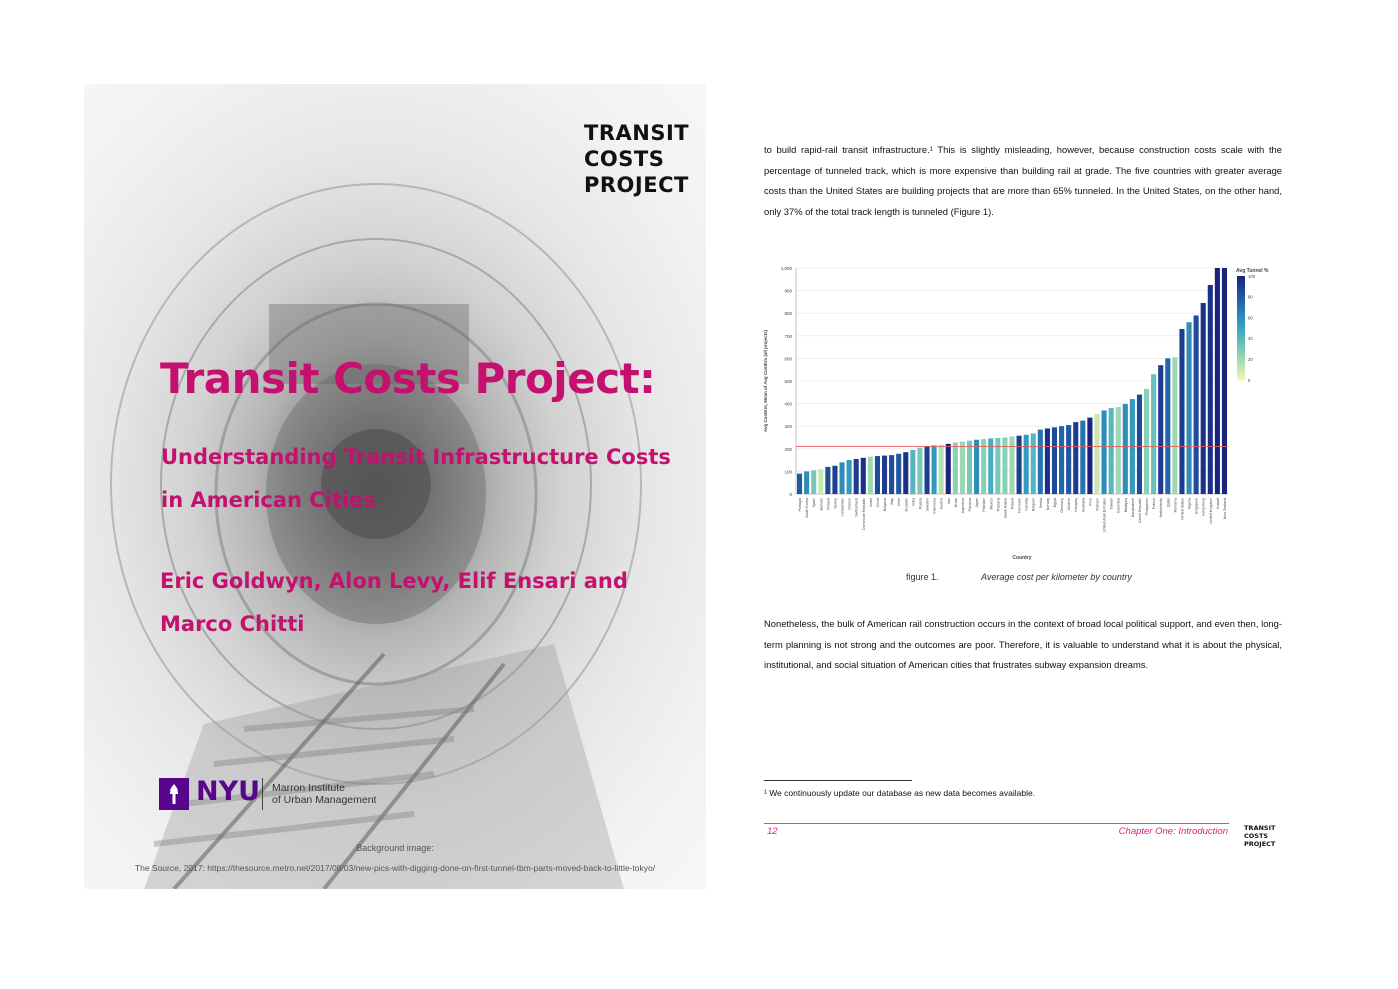 This screenshot has height=989, width=1398. I want to click on x-tick-label: Greece, so click(850, 504).